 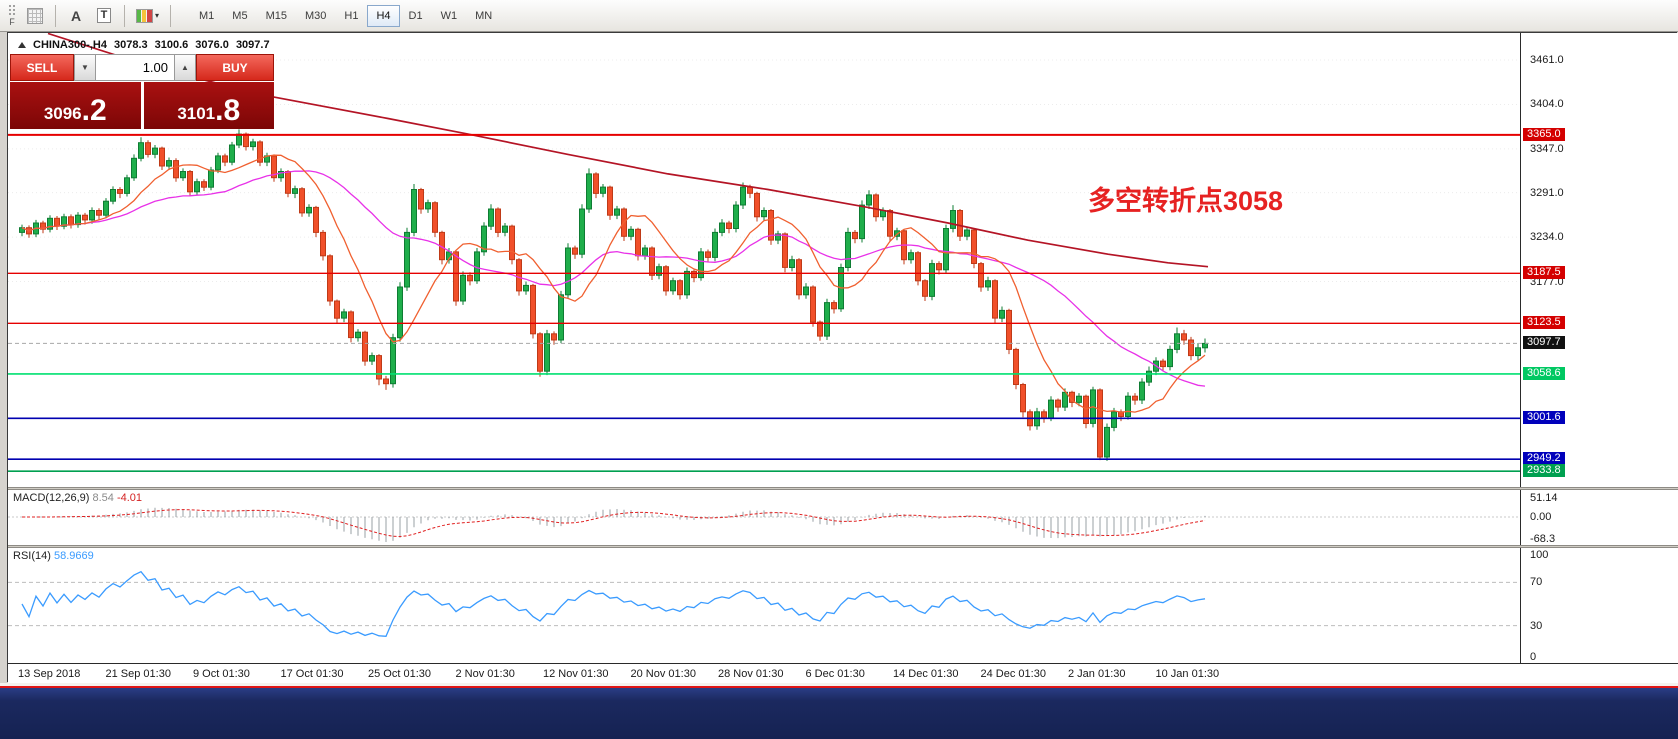 What do you see at coordinates (1541, 517) in the screenshot?
I see `macd-axis-label: 0.00` at bounding box center [1541, 517].